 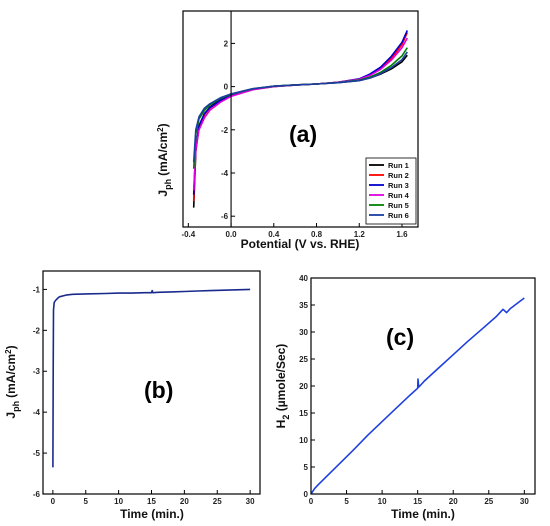 I want to click on panel-c-y-tick-label: 25, so click(x=303, y=359).